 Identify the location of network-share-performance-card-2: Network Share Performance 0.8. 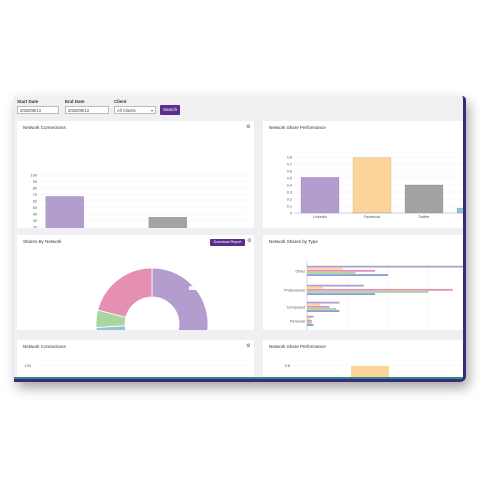
(363, 359).